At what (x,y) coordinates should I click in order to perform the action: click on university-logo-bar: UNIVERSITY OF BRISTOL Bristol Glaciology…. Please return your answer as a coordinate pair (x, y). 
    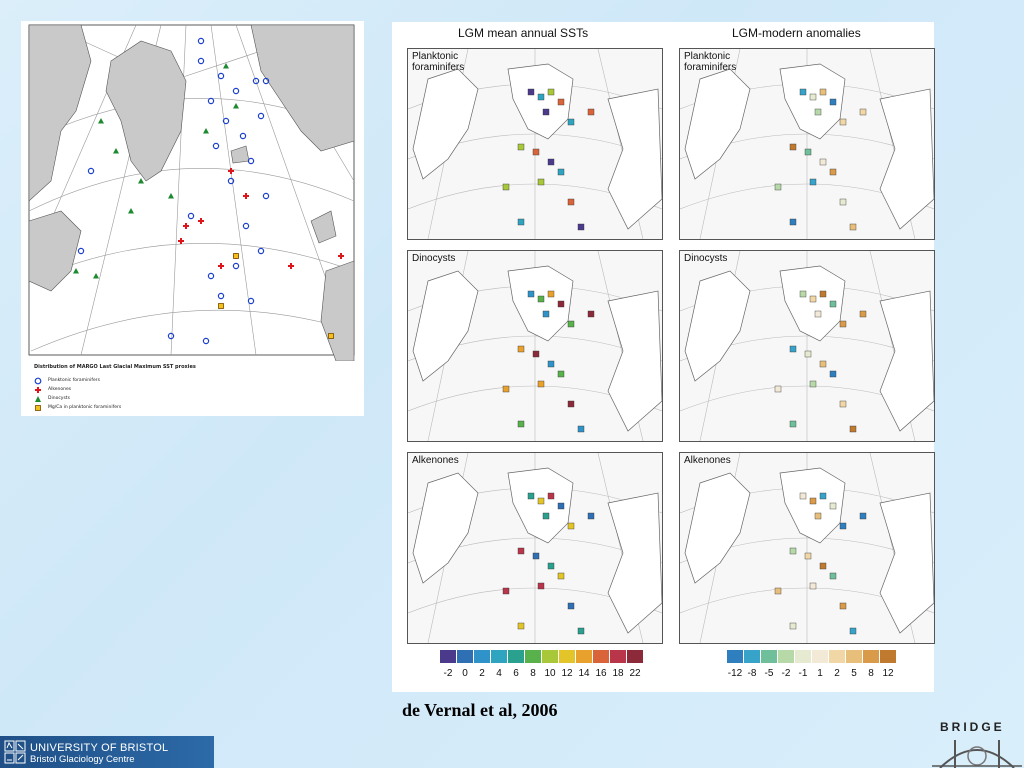
    Looking at the image, I should click on (107, 752).